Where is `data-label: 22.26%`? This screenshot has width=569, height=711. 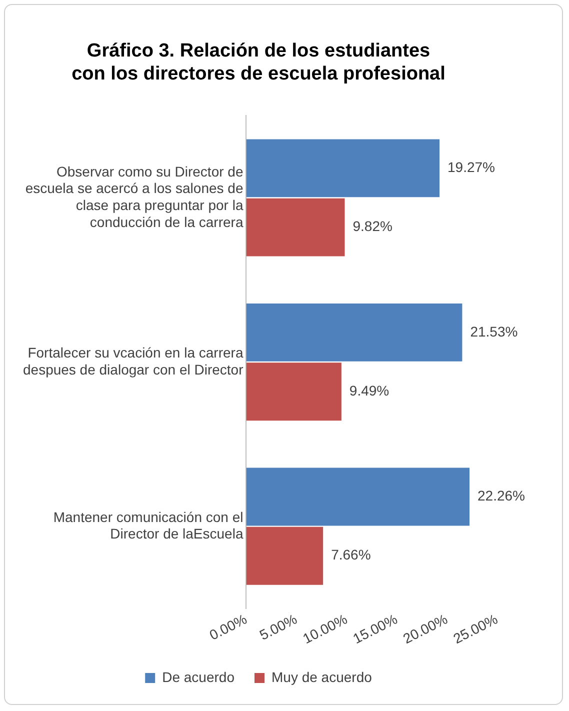 data-label: 22.26% is located at coordinates (501, 496).